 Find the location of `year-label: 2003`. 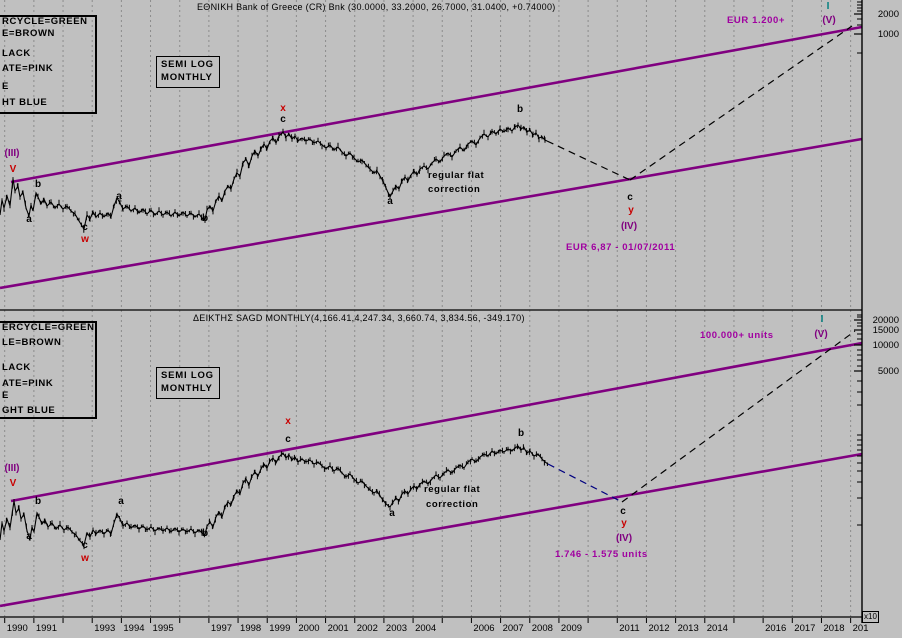

year-label: 2003 is located at coordinates (396, 628).